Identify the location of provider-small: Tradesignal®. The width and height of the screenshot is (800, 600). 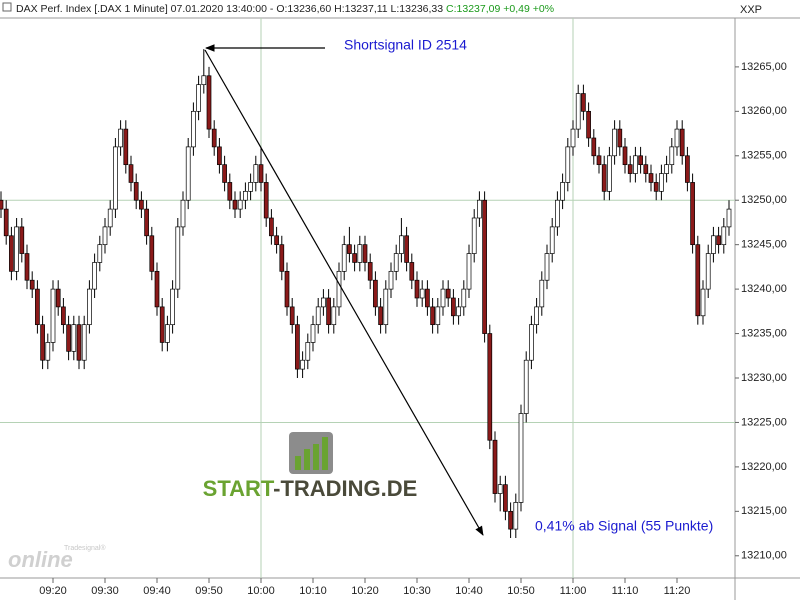
(85, 548).